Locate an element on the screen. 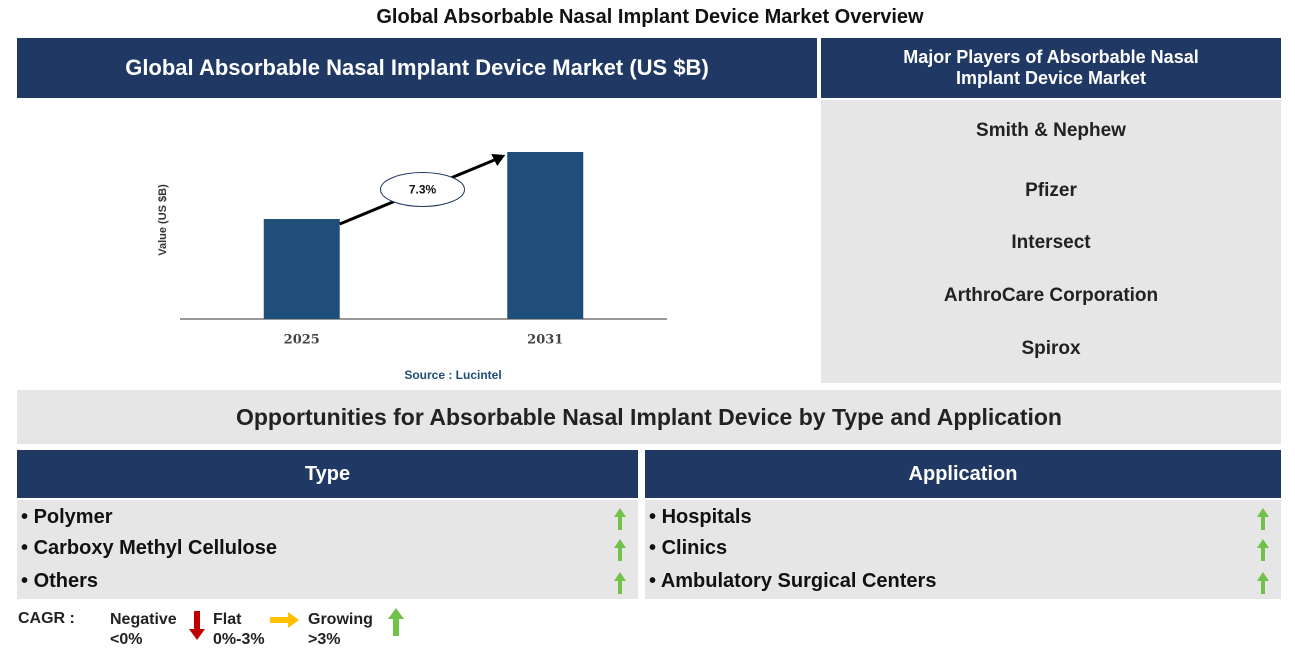 The width and height of the screenshot is (1295, 657). x-tick-label: 2031 is located at coordinates (545, 340).